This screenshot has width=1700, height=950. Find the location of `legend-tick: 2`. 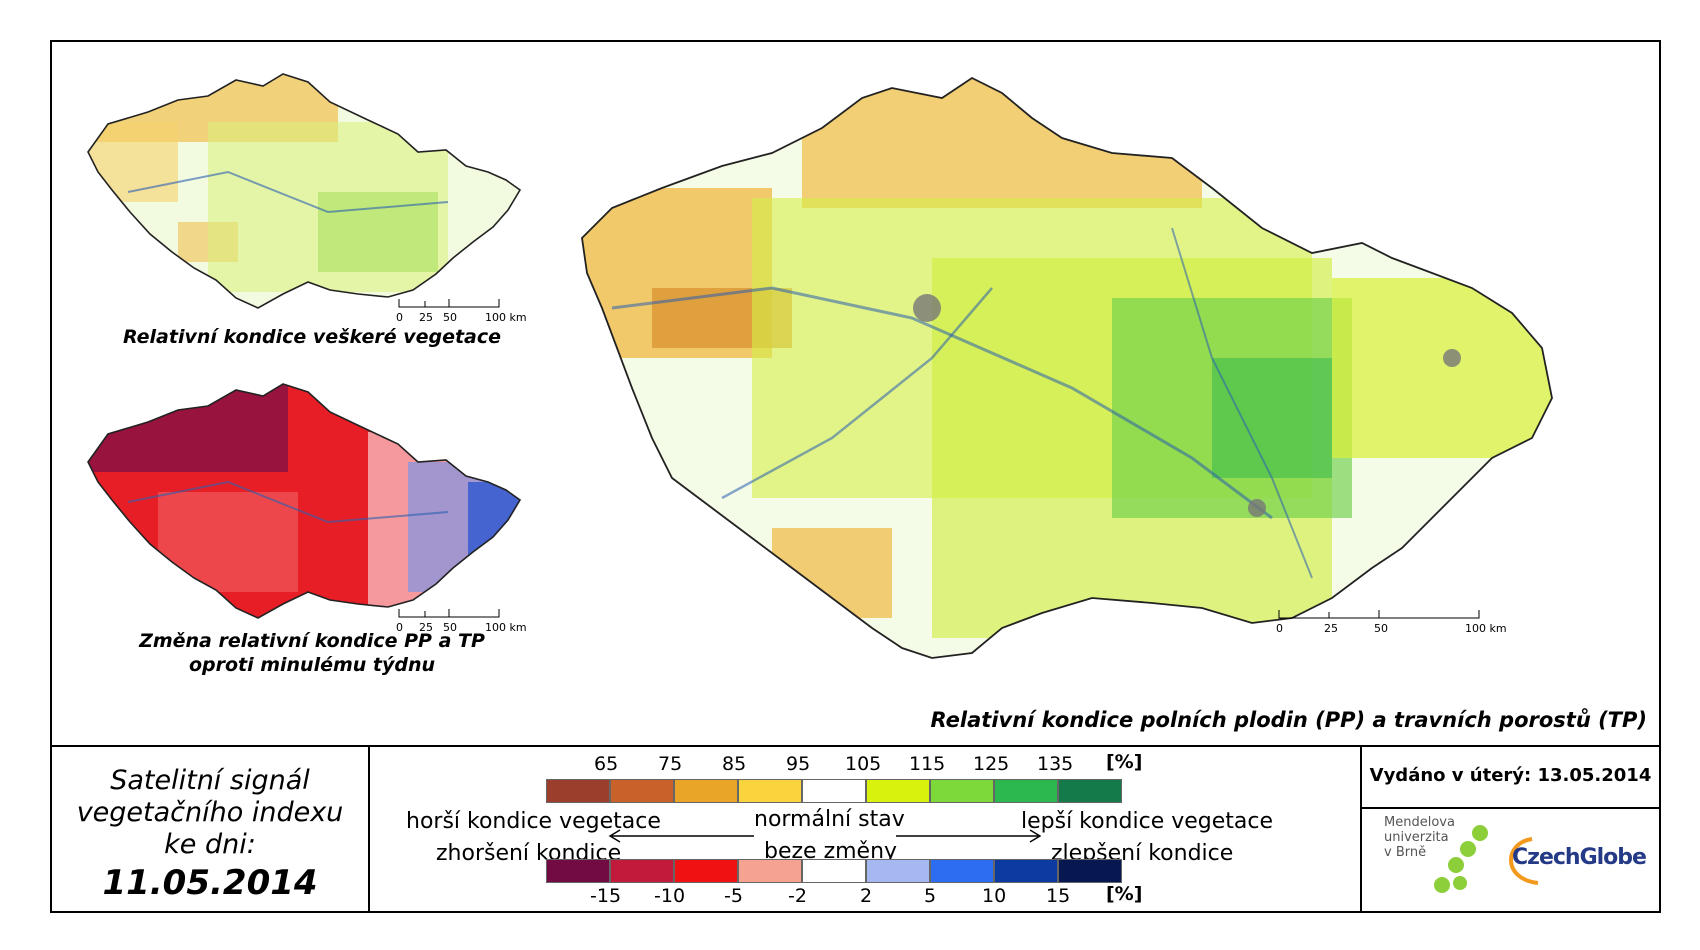

legend-tick: 2 is located at coordinates (866, 896).